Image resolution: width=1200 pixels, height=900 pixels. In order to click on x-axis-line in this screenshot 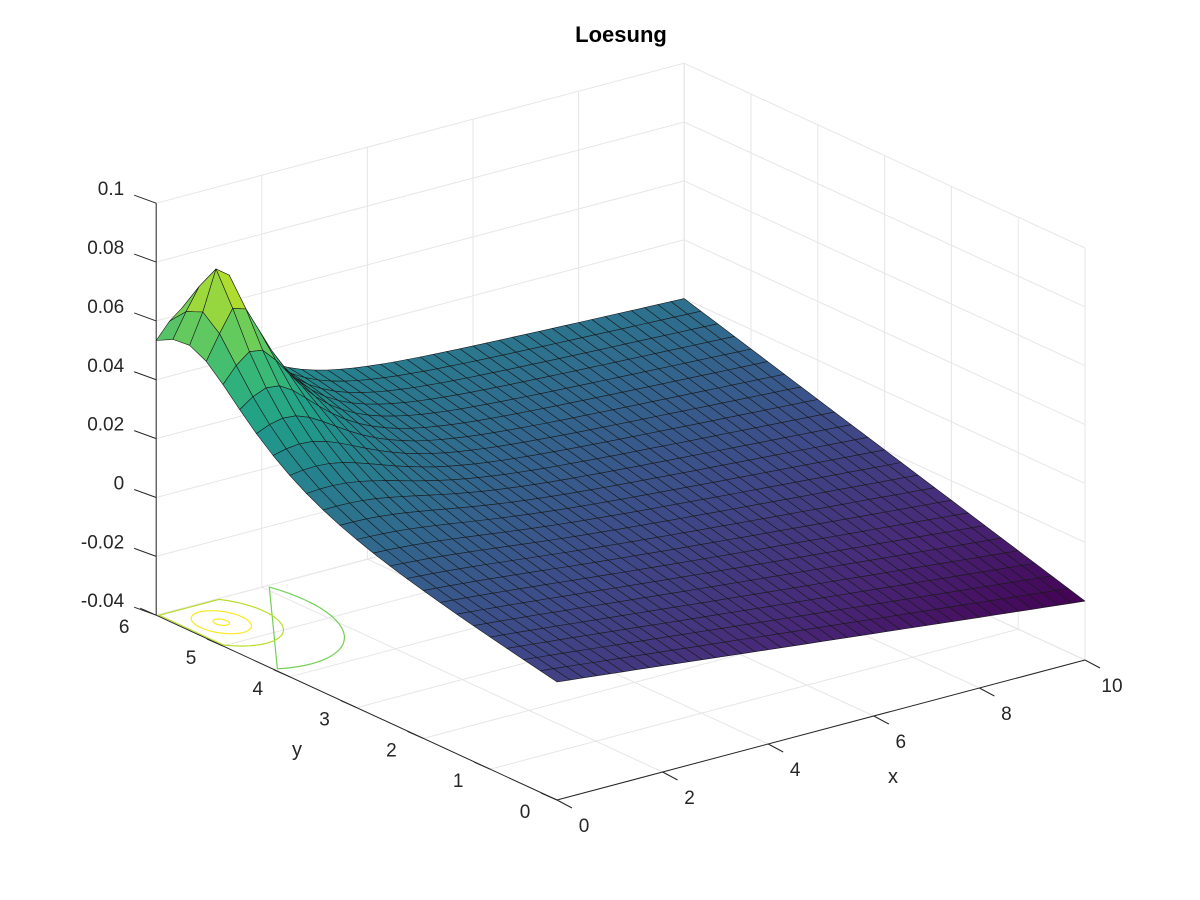, I will do `click(821, 730)`.